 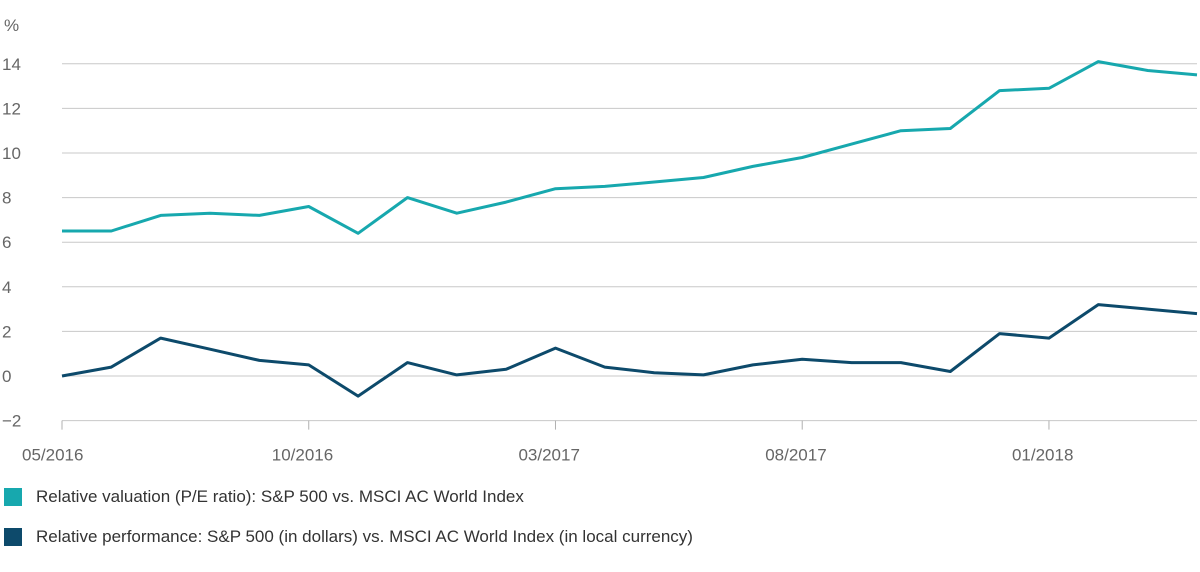 What do you see at coordinates (547, 442) in the screenshot?
I see `x-axis: 05/2016 10/2016 03/2017 08/2017 01/2018` at bounding box center [547, 442].